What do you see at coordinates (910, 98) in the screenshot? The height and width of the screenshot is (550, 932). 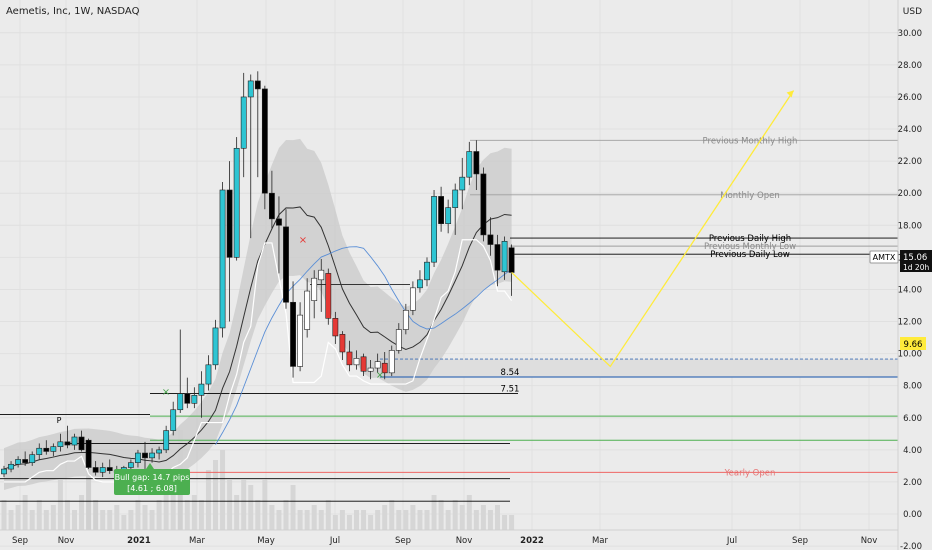 I see `price-tick-label: 26.00` at bounding box center [910, 98].